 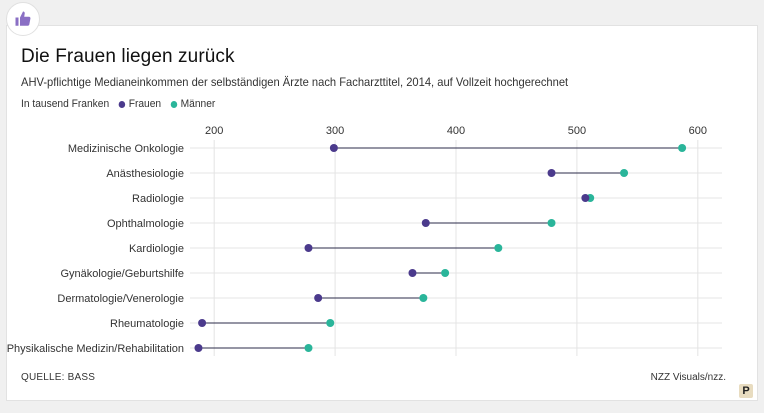 I want to click on thumbs-up-icon, so click(x=23, y=18).